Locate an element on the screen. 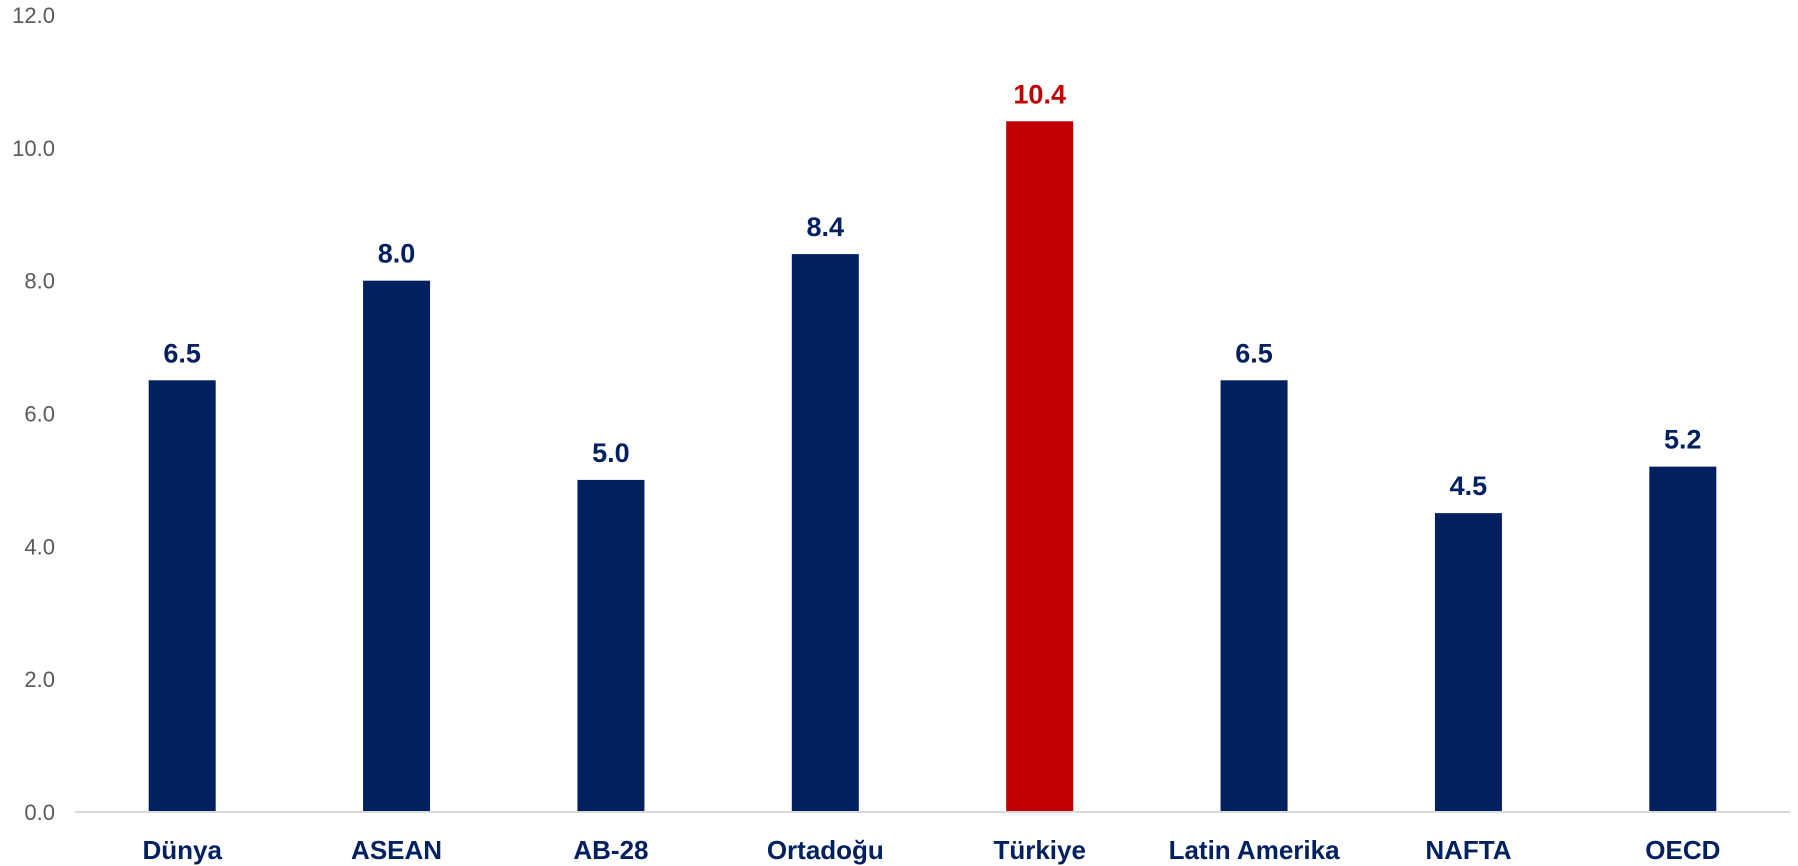 The width and height of the screenshot is (1798, 866). x-category-label: OECD is located at coordinates (1682, 850).